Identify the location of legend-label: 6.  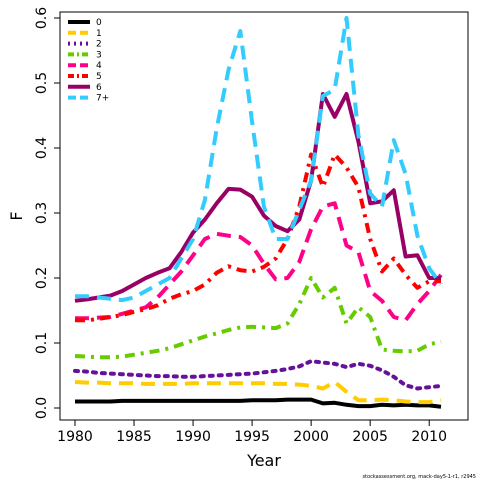
(99, 88).